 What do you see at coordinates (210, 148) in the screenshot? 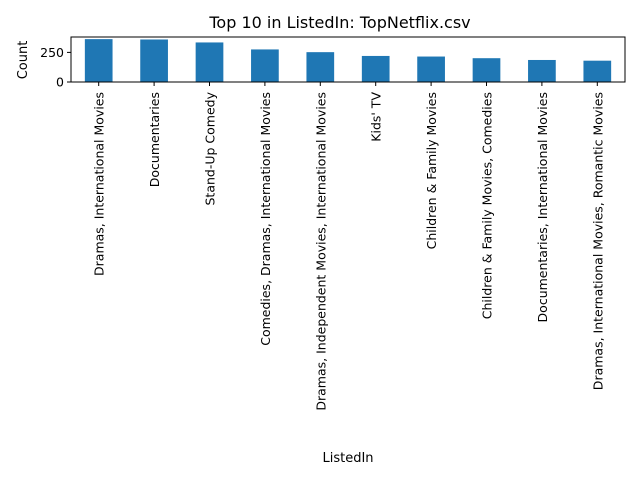
I see `x-tick-label: Stand-Up Comedy` at bounding box center [210, 148].